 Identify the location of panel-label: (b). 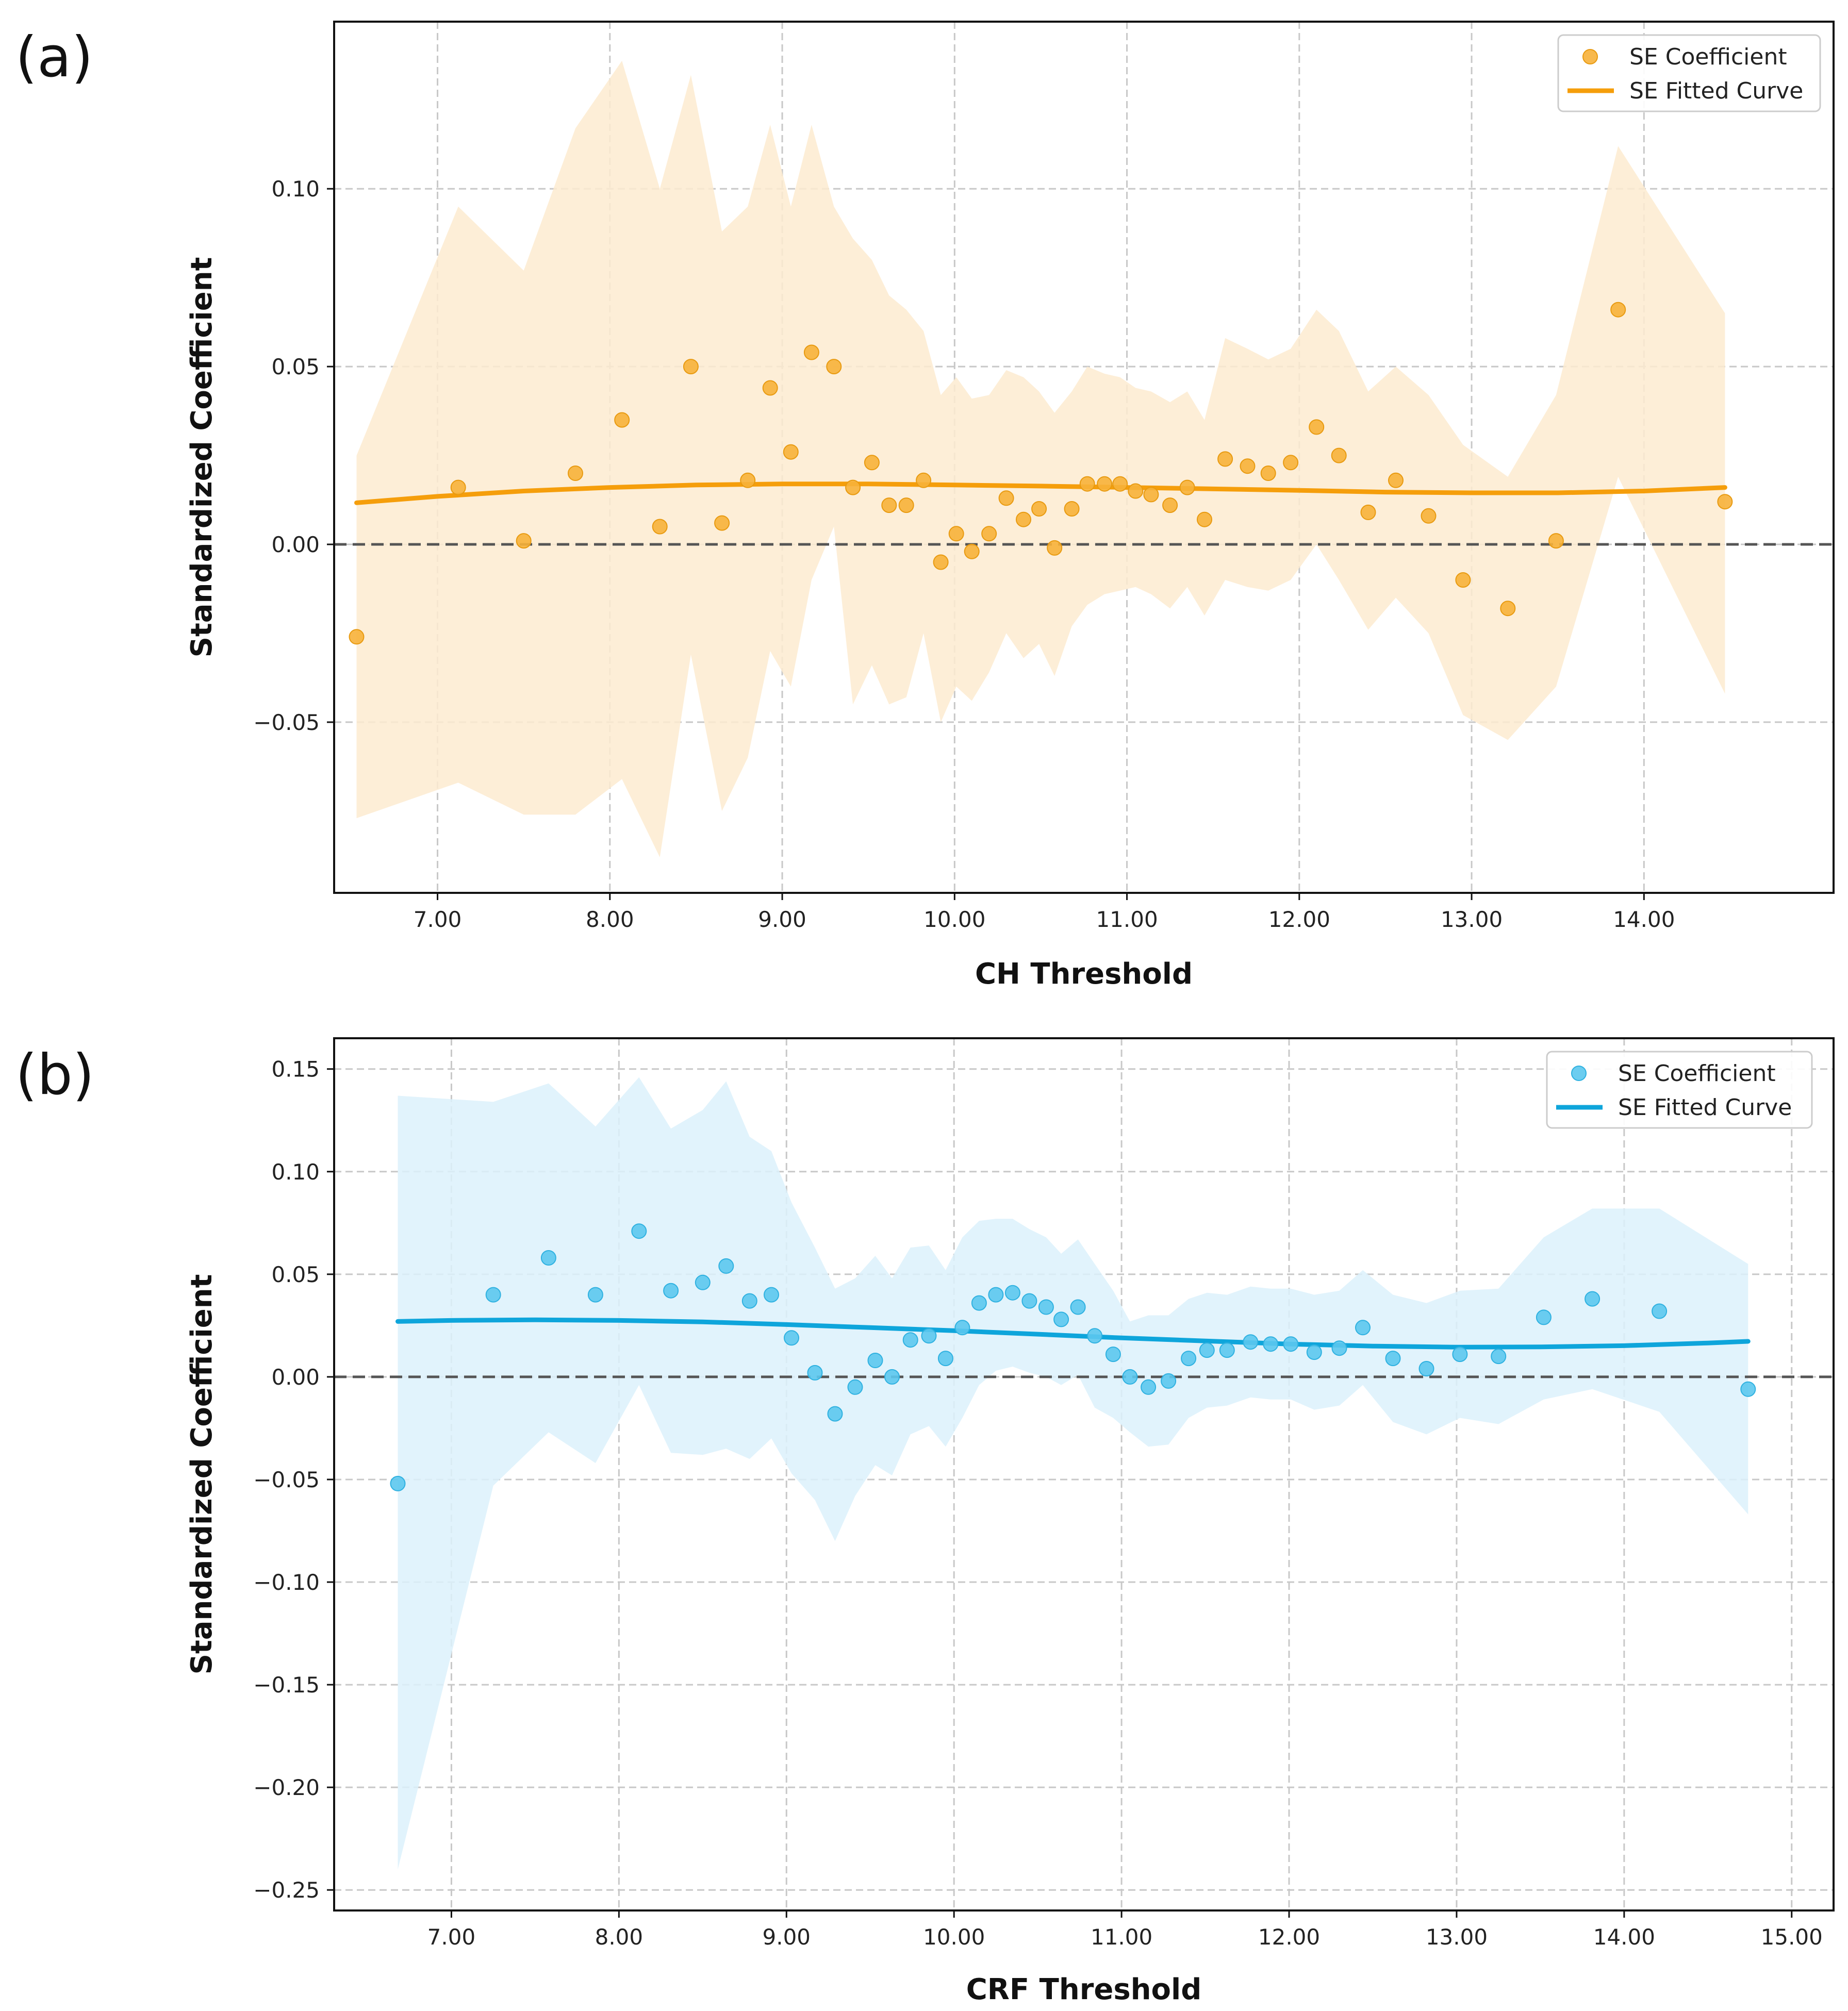
(54, 1075).